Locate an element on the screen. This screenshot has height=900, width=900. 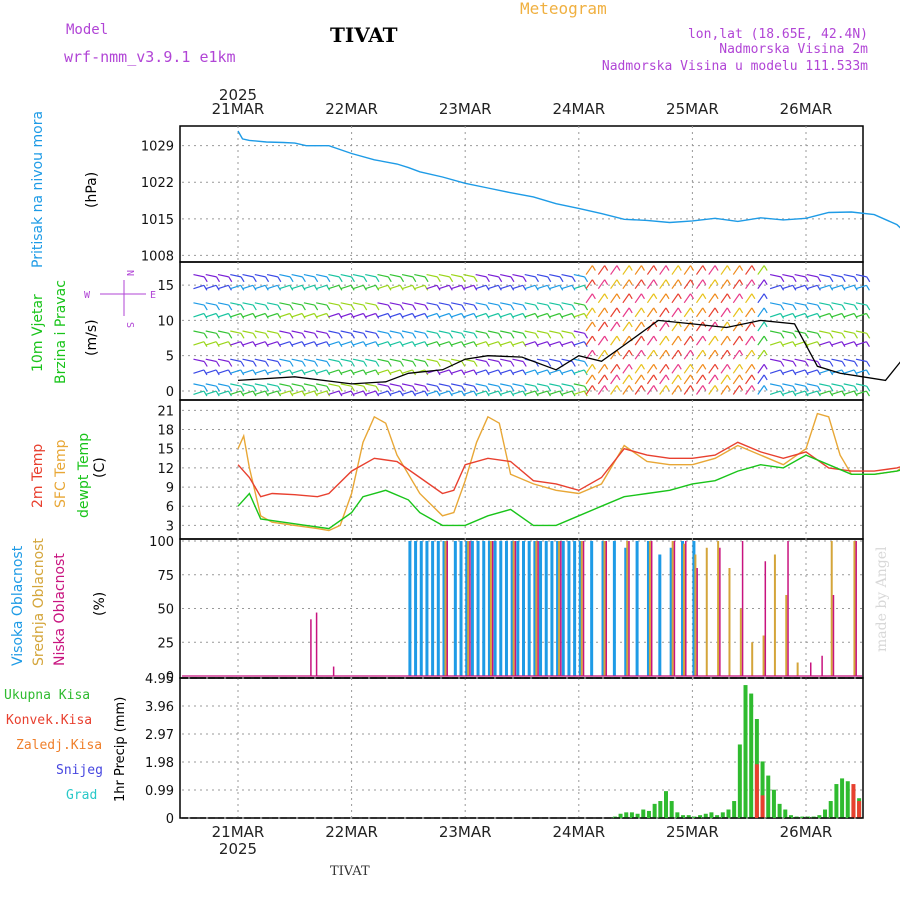
wind-speed-line is located at coordinates (568, 352).